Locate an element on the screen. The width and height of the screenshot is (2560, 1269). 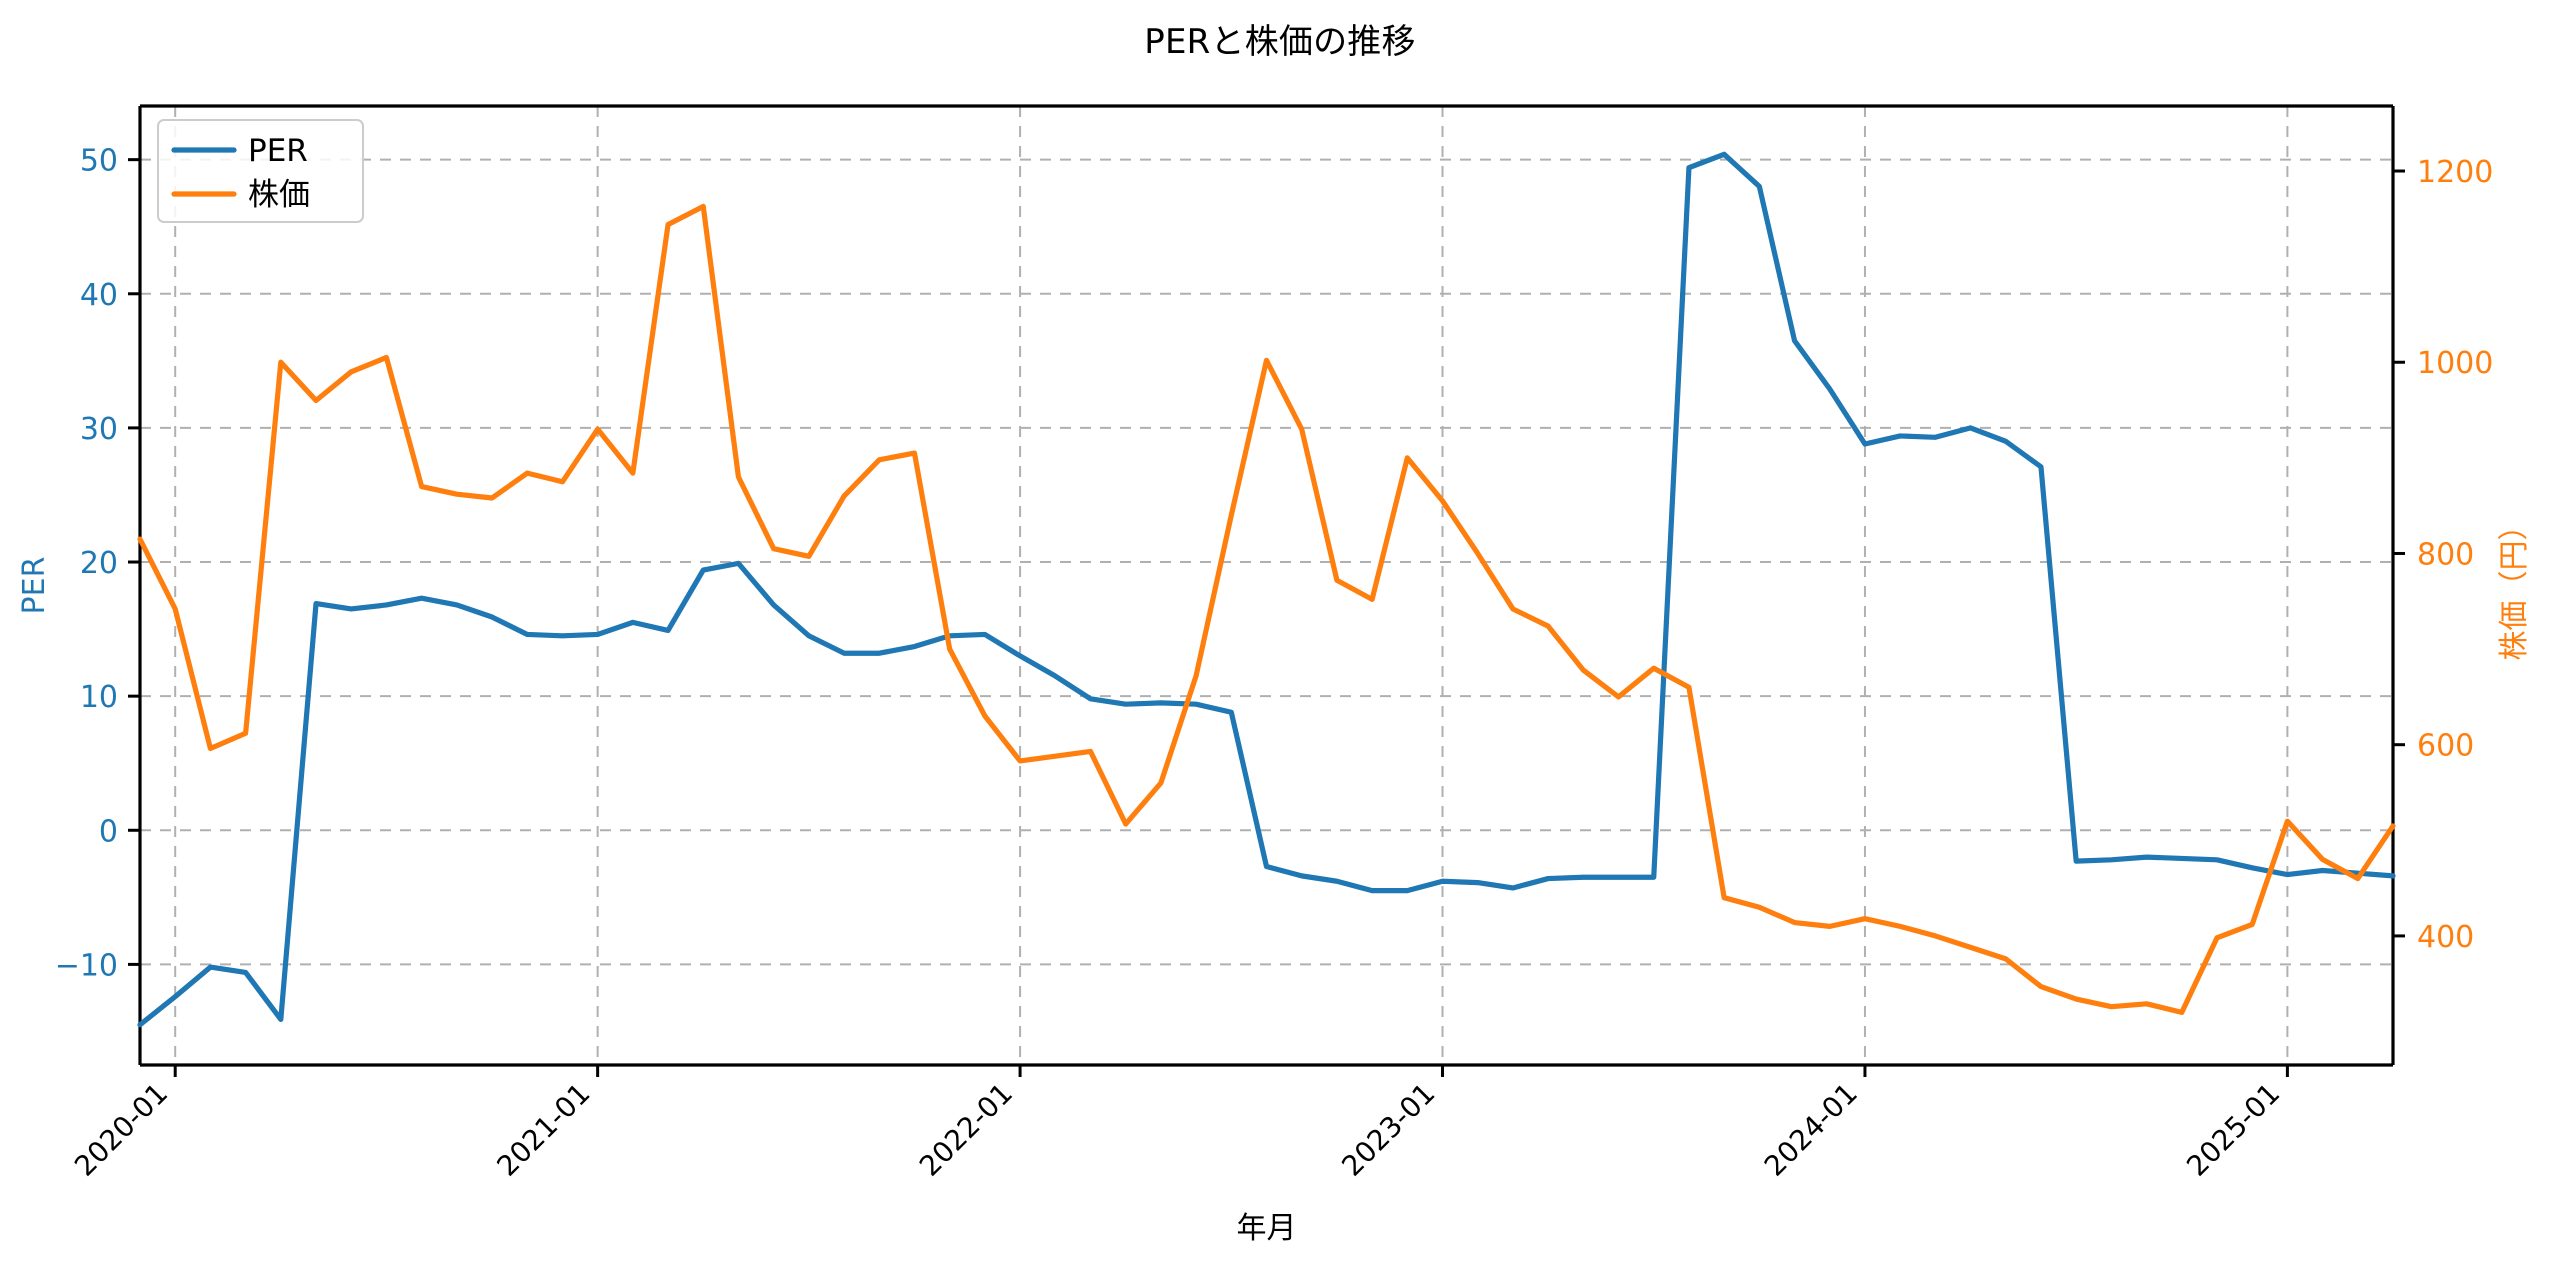
y-axis-tick-label: 40 is located at coordinates (99, 295).